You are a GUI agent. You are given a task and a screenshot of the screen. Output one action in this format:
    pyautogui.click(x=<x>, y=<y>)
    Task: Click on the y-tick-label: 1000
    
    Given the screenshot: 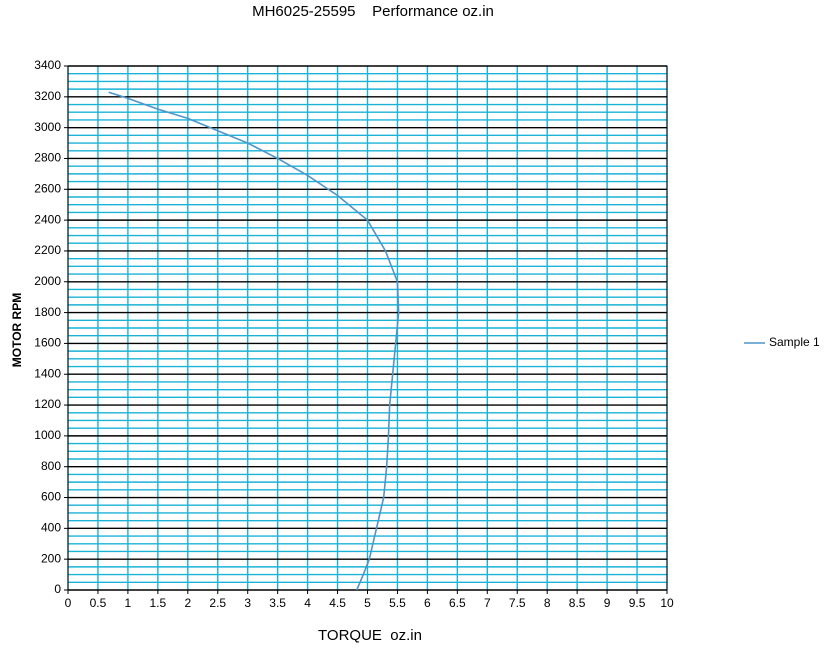 What is the action you would take?
    pyautogui.click(x=47, y=435)
    